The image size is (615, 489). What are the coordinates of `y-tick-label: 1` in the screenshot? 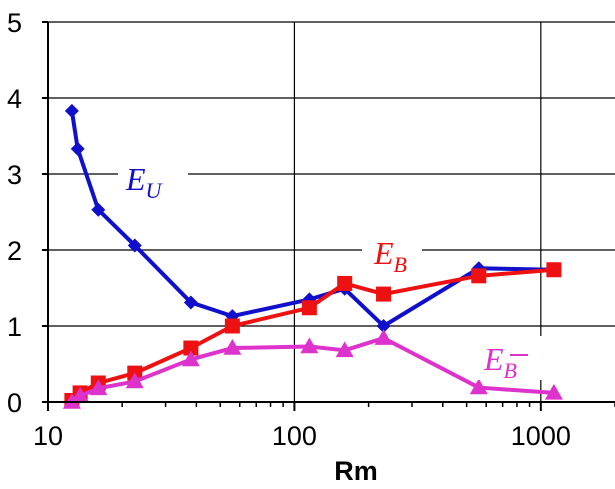 It's located at (14, 327).